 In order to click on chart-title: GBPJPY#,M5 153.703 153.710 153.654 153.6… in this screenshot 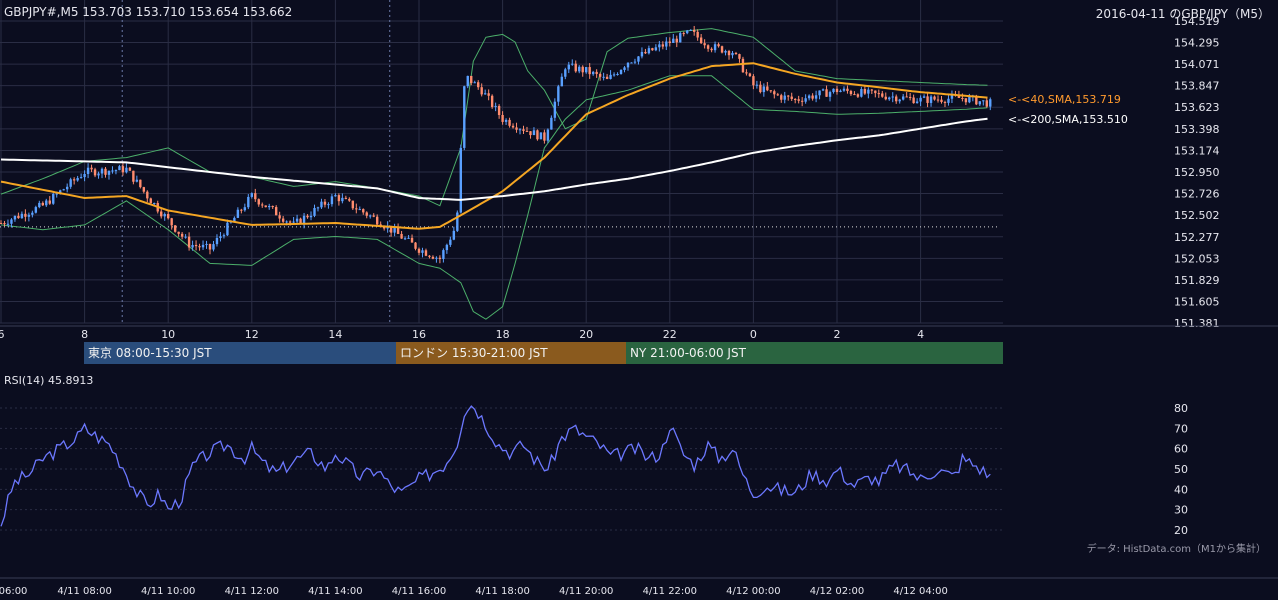, I will do `click(148, 12)`.